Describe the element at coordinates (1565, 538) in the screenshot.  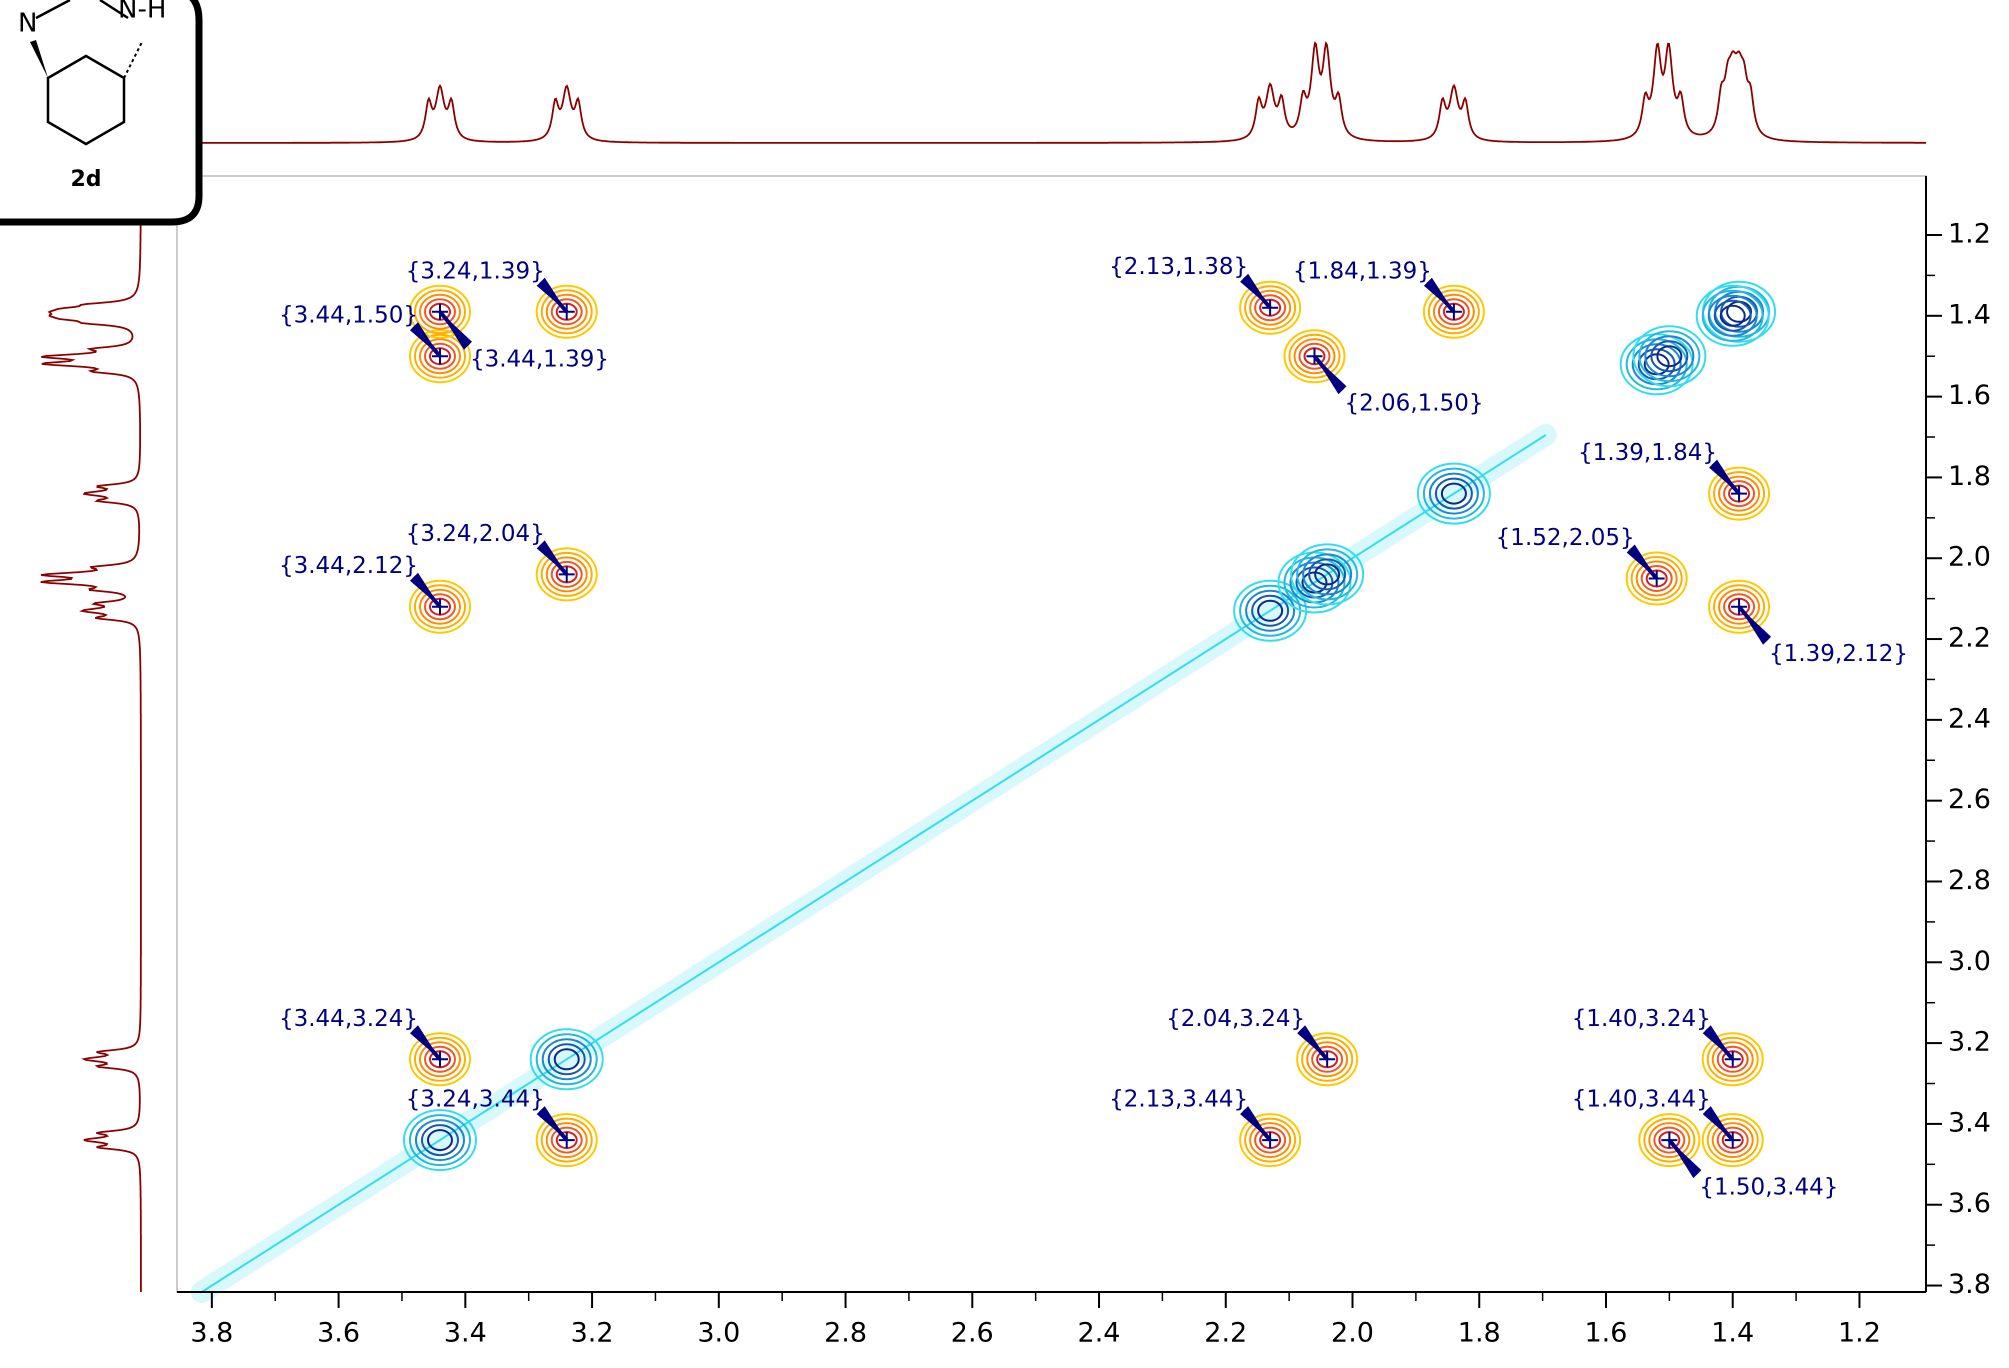
I see `peak-label: {1.52,2.05}` at that location.